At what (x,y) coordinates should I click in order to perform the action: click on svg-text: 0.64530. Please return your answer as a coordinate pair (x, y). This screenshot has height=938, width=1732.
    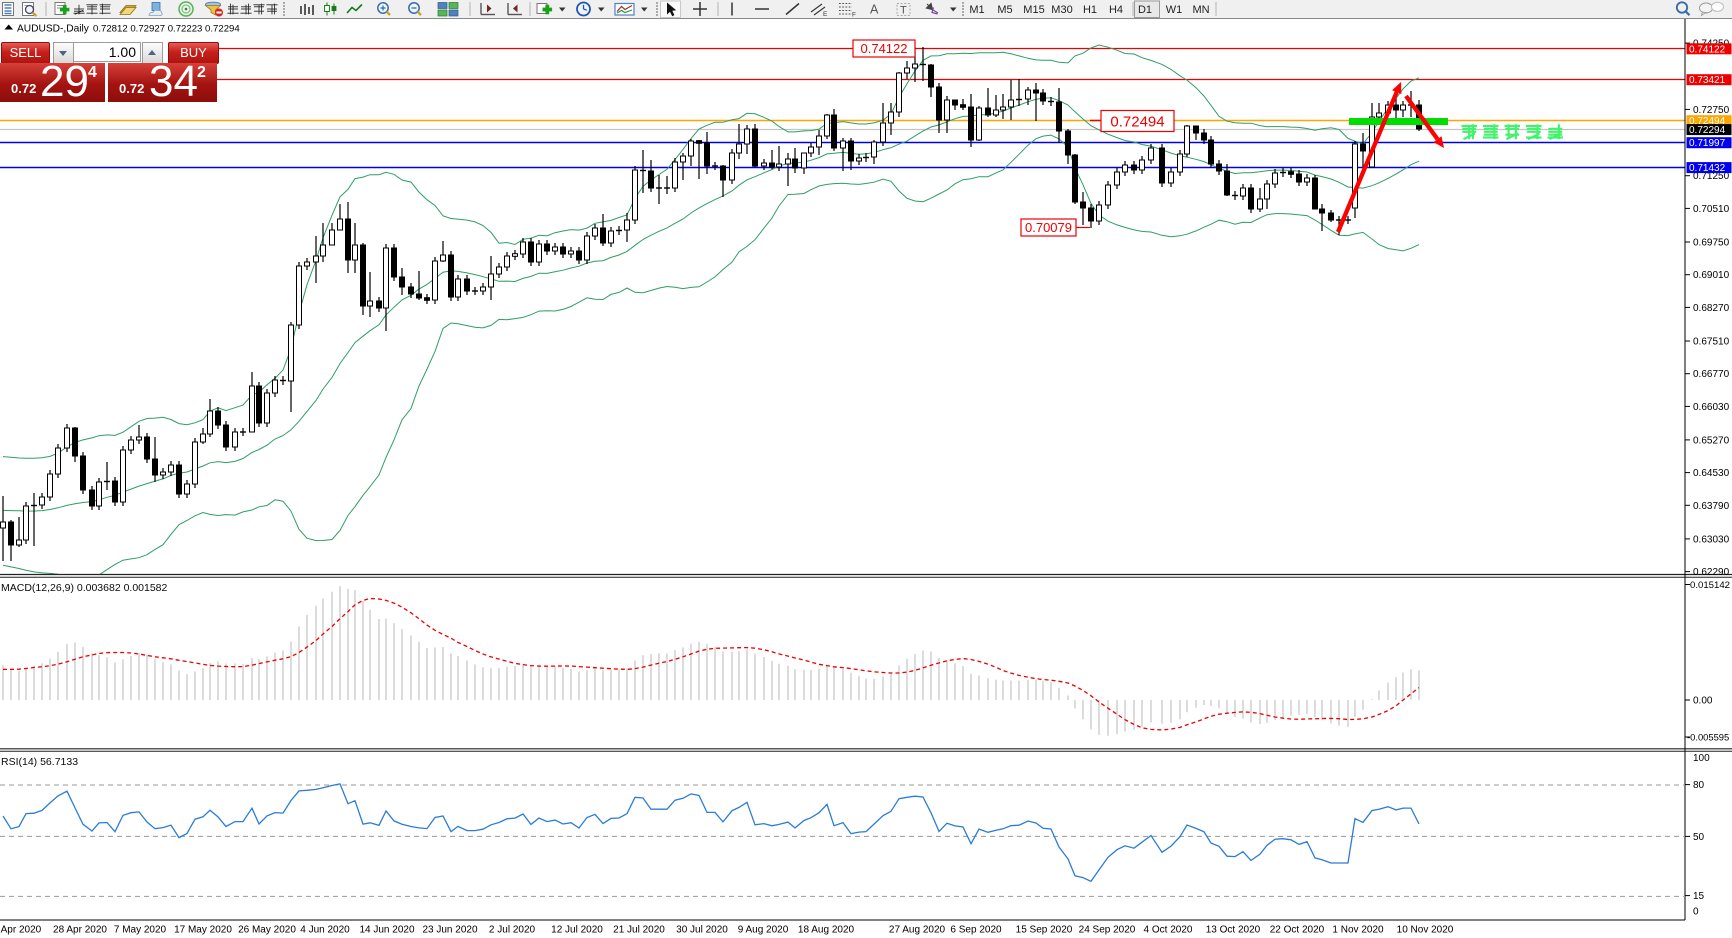
    Looking at the image, I should click on (1711, 473).